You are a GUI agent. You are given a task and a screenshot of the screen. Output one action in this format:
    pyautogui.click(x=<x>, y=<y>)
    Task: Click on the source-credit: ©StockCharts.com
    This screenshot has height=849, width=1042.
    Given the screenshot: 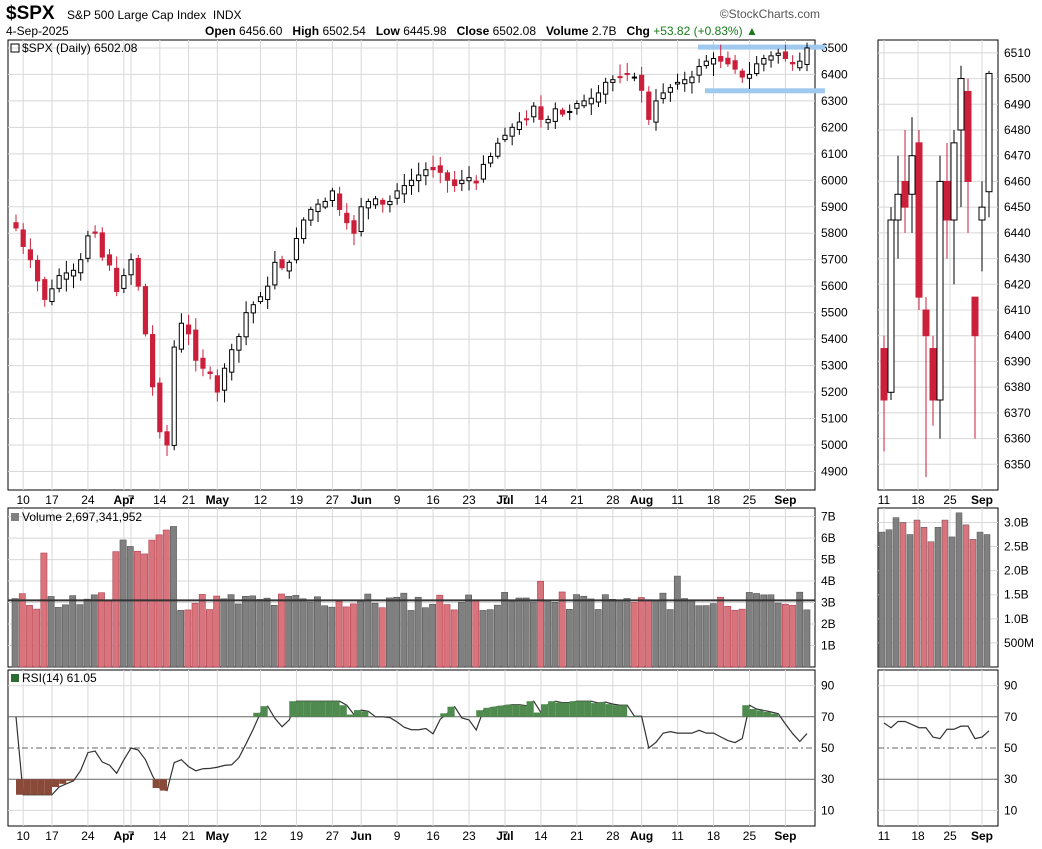 What is the action you would take?
    pyautogui.click(x=769, y=14)
    